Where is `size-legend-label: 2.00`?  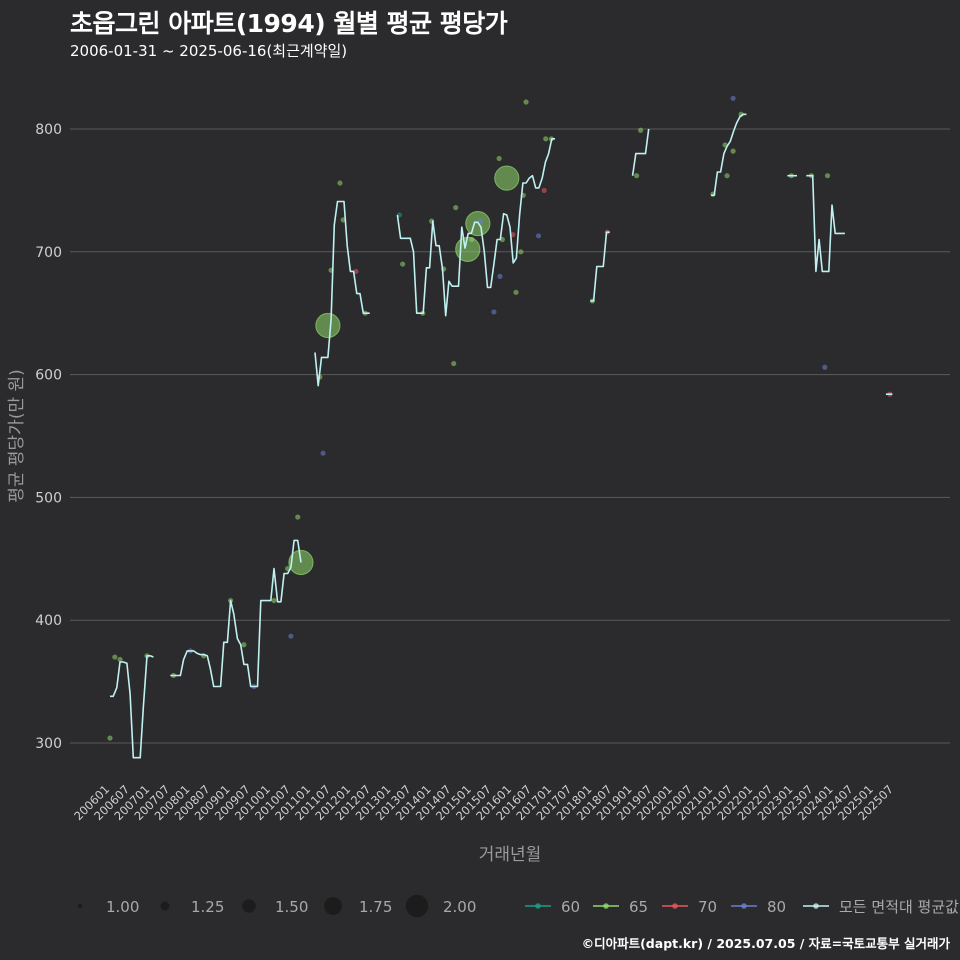
size-legend-label: 2.00 is located at coordinates (459, 907).